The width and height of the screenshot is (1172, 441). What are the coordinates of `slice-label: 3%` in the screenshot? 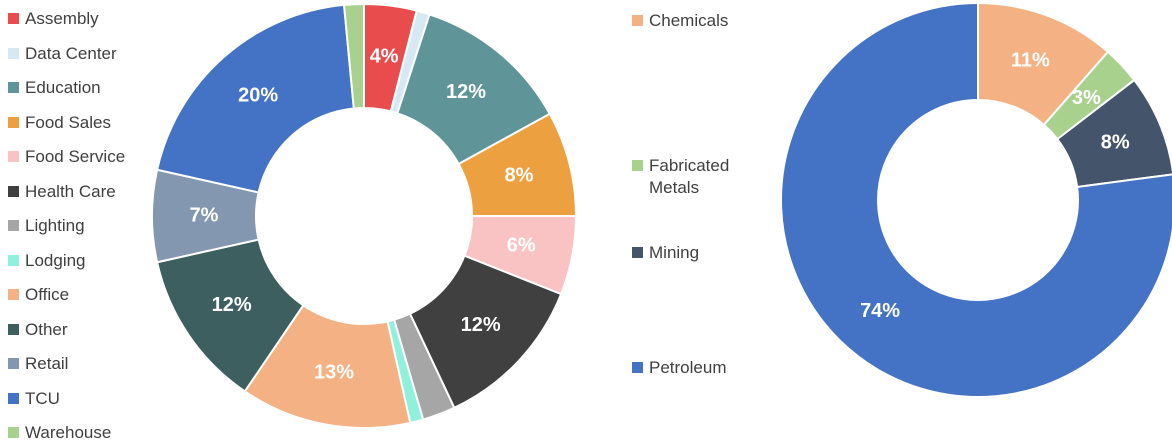 It's located at (1086, 98).